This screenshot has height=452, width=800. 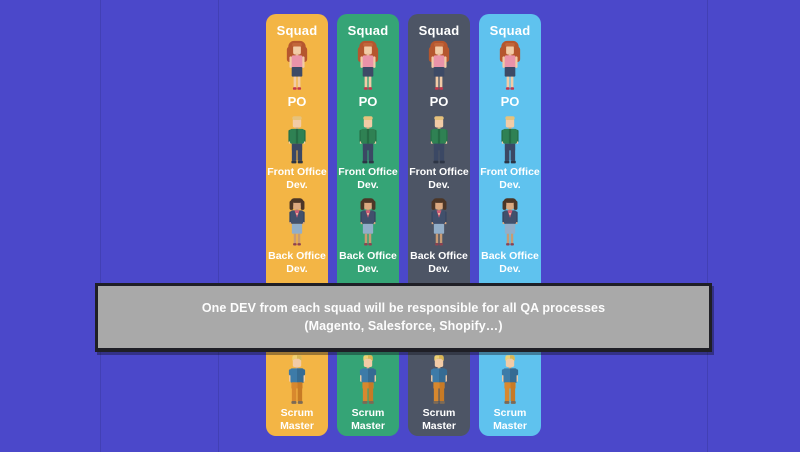 What do you see at coordinates (403, 326) in the screenshot?
I see `qa-note-line-2: (Magento, Salesforce, Shopify…)` at bounding box center [403, 326].